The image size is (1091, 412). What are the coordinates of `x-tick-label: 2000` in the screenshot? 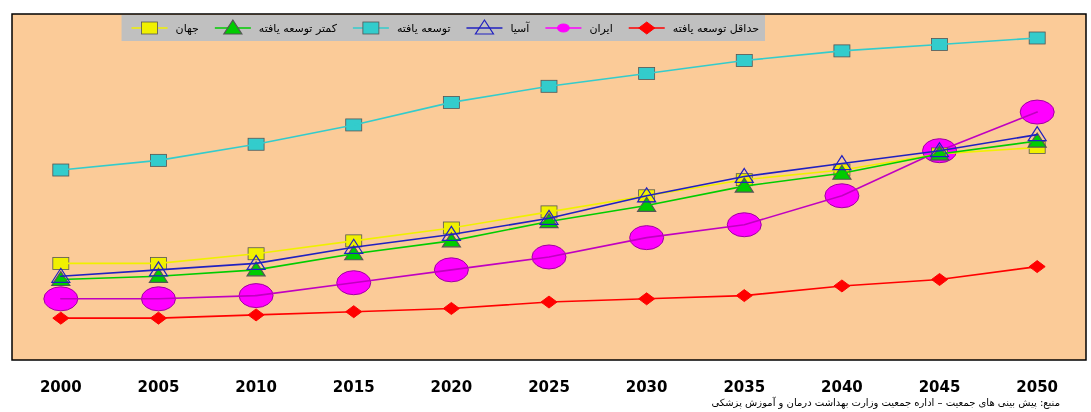 It's located at (60, 387).